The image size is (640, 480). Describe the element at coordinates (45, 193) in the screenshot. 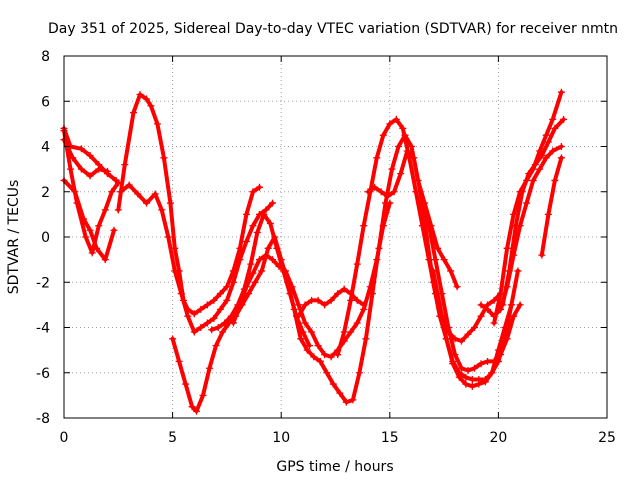

I see `y-tick-label: 2` at that location.